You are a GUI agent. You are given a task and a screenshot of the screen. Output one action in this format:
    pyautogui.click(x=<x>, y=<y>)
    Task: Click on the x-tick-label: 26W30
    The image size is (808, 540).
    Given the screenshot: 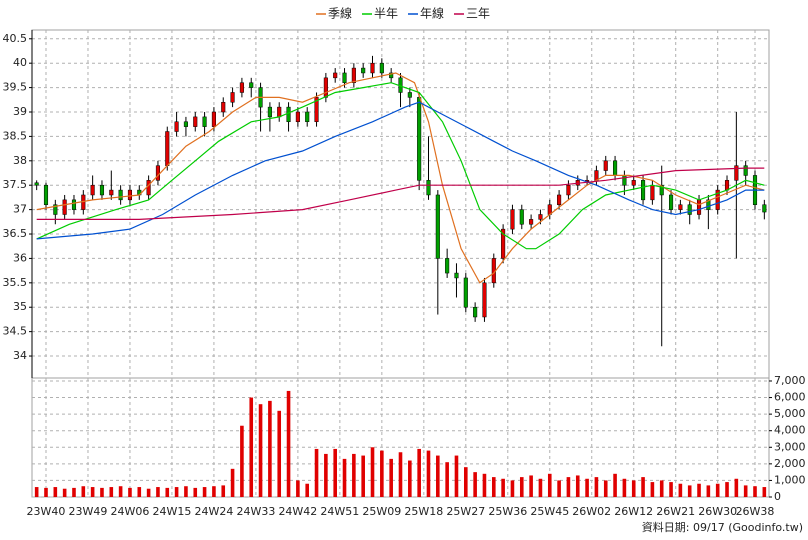 What is the action you would take?
    pyautogui.click(x=717, y=511)
    